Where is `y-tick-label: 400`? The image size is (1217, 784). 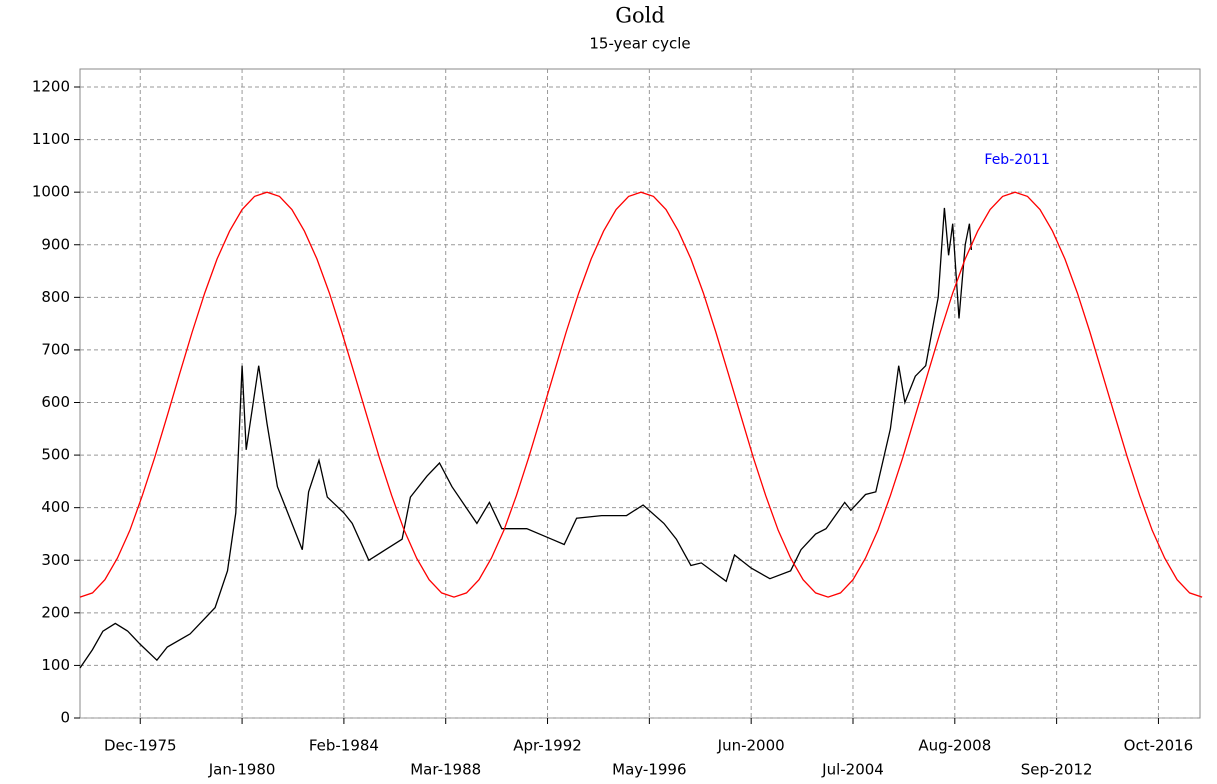
y-tick-label: 400 is located at coordinates (55, 507).